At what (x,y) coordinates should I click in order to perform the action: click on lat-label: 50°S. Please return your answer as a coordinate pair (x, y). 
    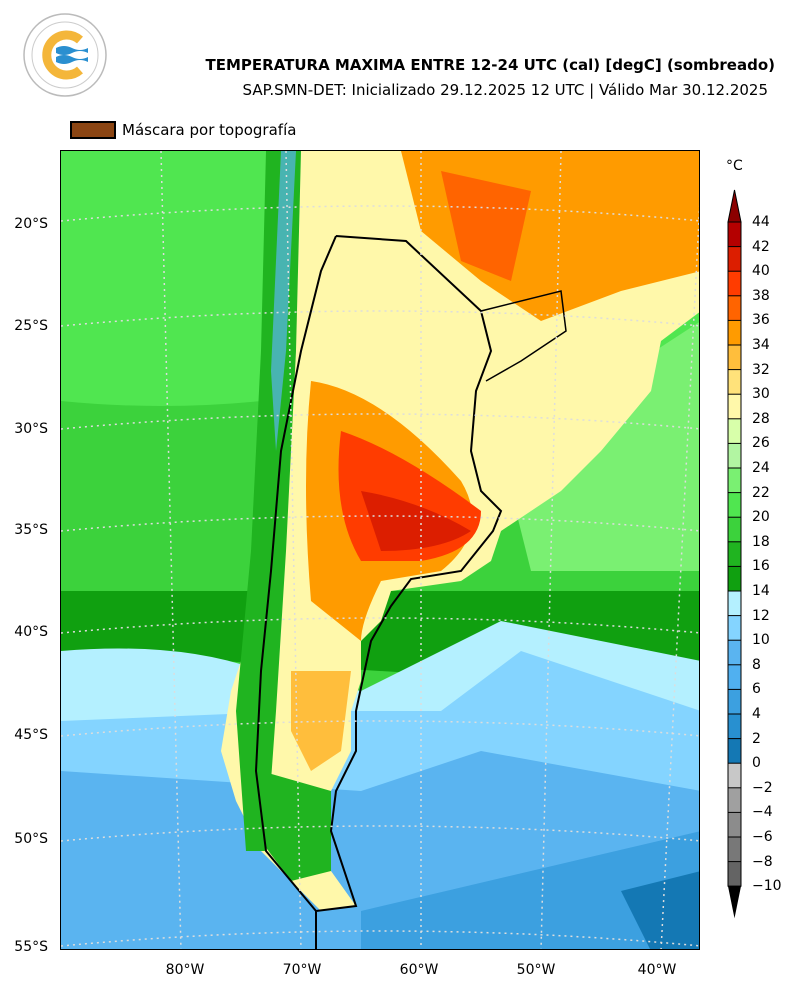
    Looking at the image, I should click on (31, 839).